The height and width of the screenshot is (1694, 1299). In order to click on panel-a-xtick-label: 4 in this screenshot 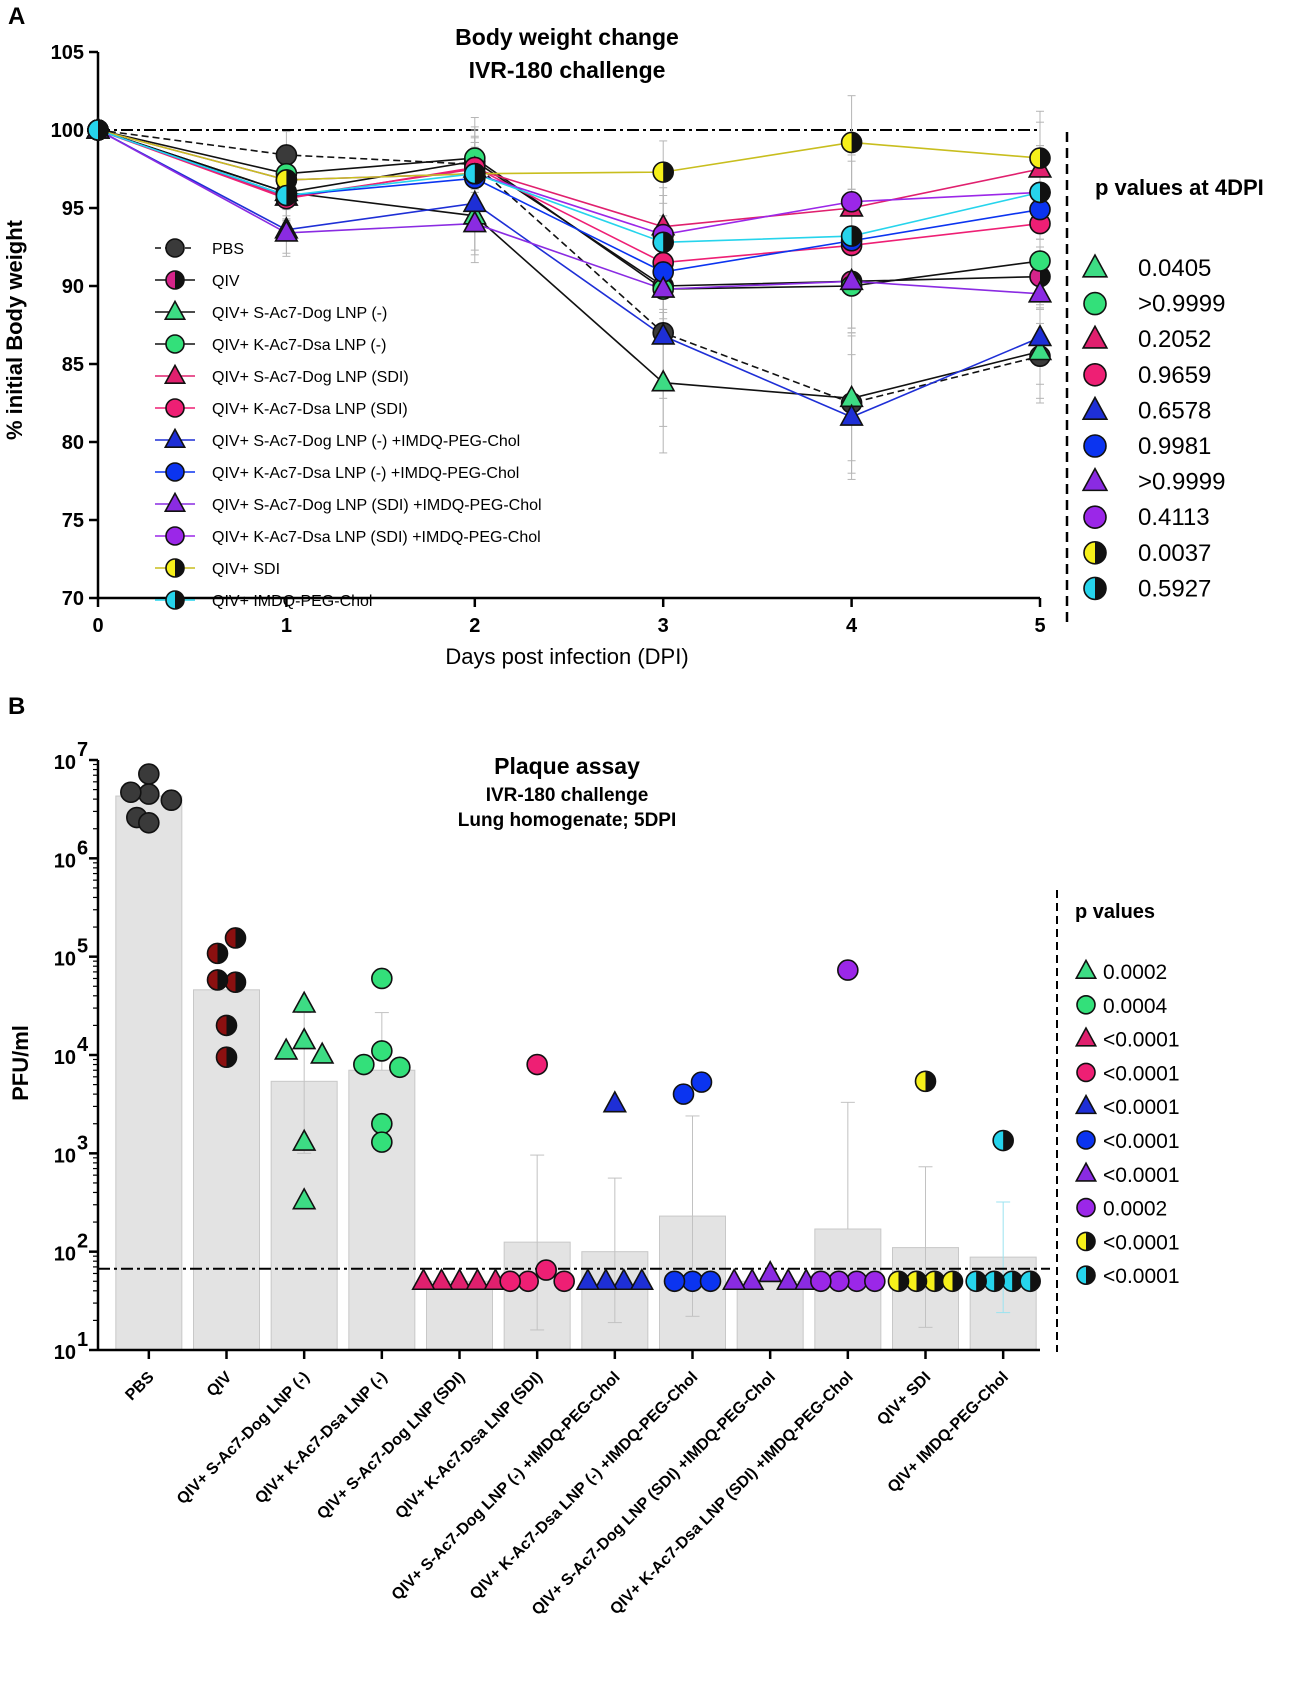, I will do `click(852, 626)`.